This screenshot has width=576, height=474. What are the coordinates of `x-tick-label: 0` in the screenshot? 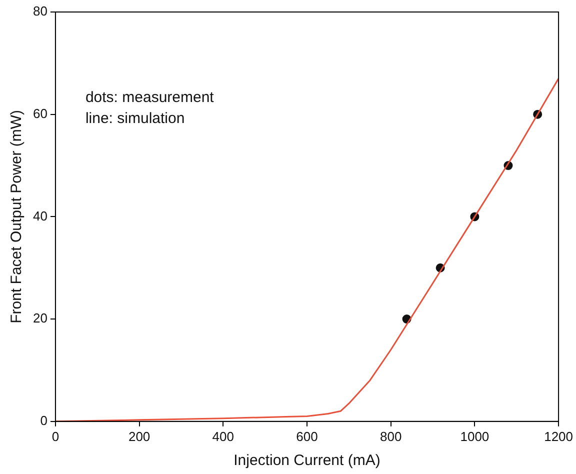 It's located at (56, 436).